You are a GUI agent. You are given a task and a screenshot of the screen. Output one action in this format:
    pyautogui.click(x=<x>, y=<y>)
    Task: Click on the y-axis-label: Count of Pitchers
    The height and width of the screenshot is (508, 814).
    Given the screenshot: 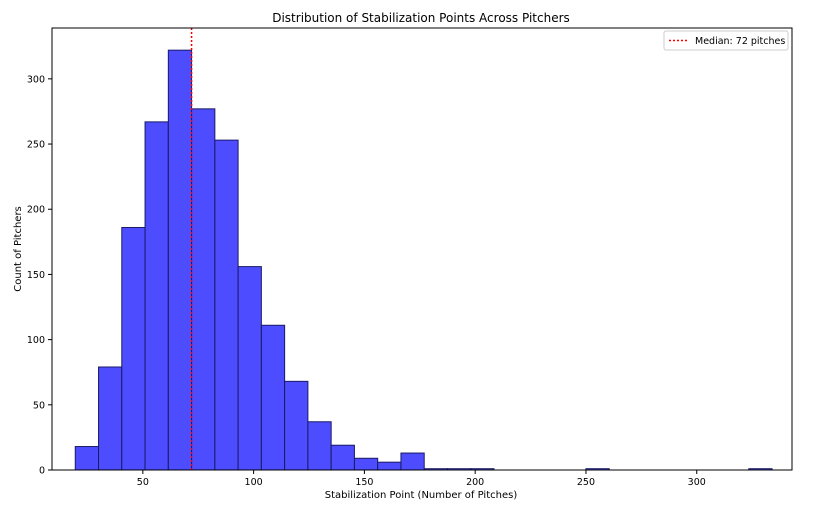 What is the action you would take?
    pyautogui.click(x=18, y=249)
    